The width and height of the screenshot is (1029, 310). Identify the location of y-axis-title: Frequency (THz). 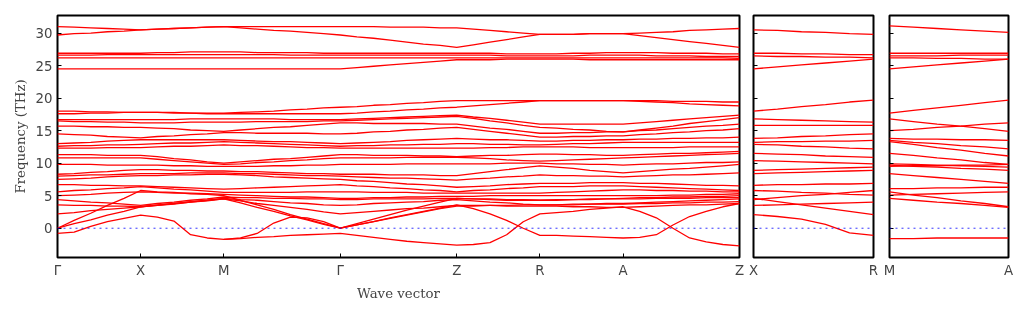
(20, 136).